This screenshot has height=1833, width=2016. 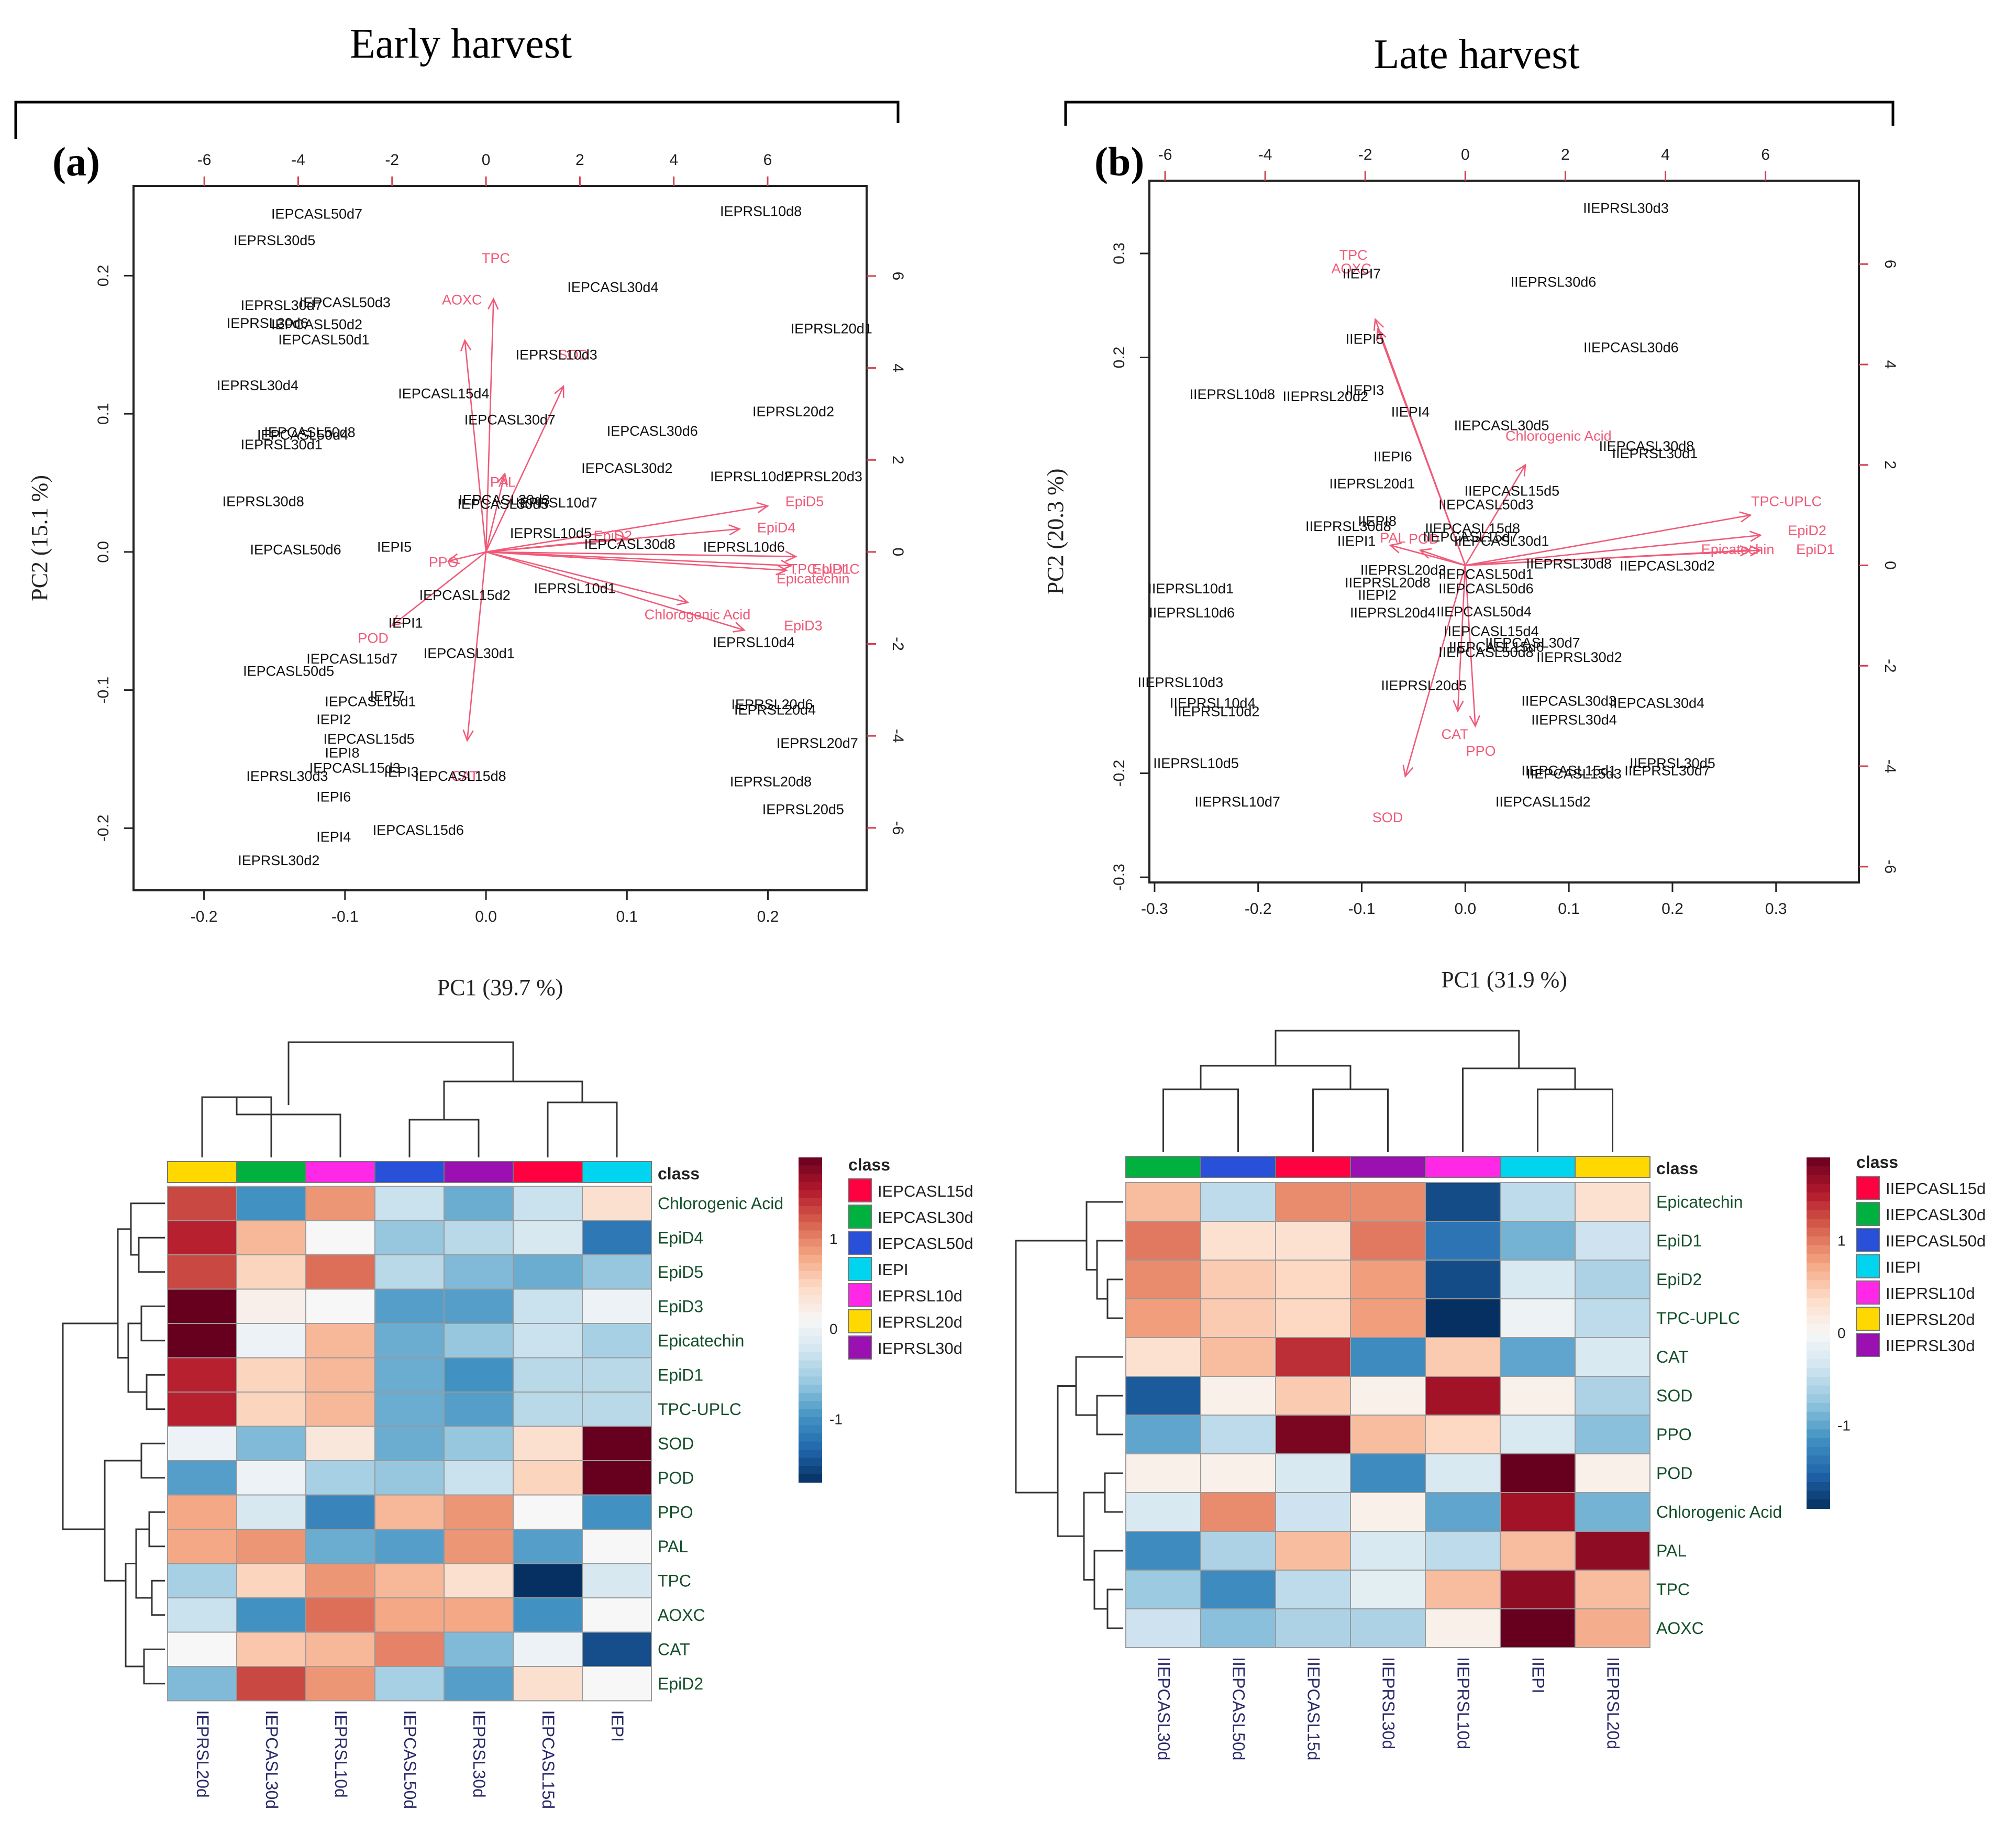 I want to click on row-label: AOXC, so click(x=1680, y=1628).